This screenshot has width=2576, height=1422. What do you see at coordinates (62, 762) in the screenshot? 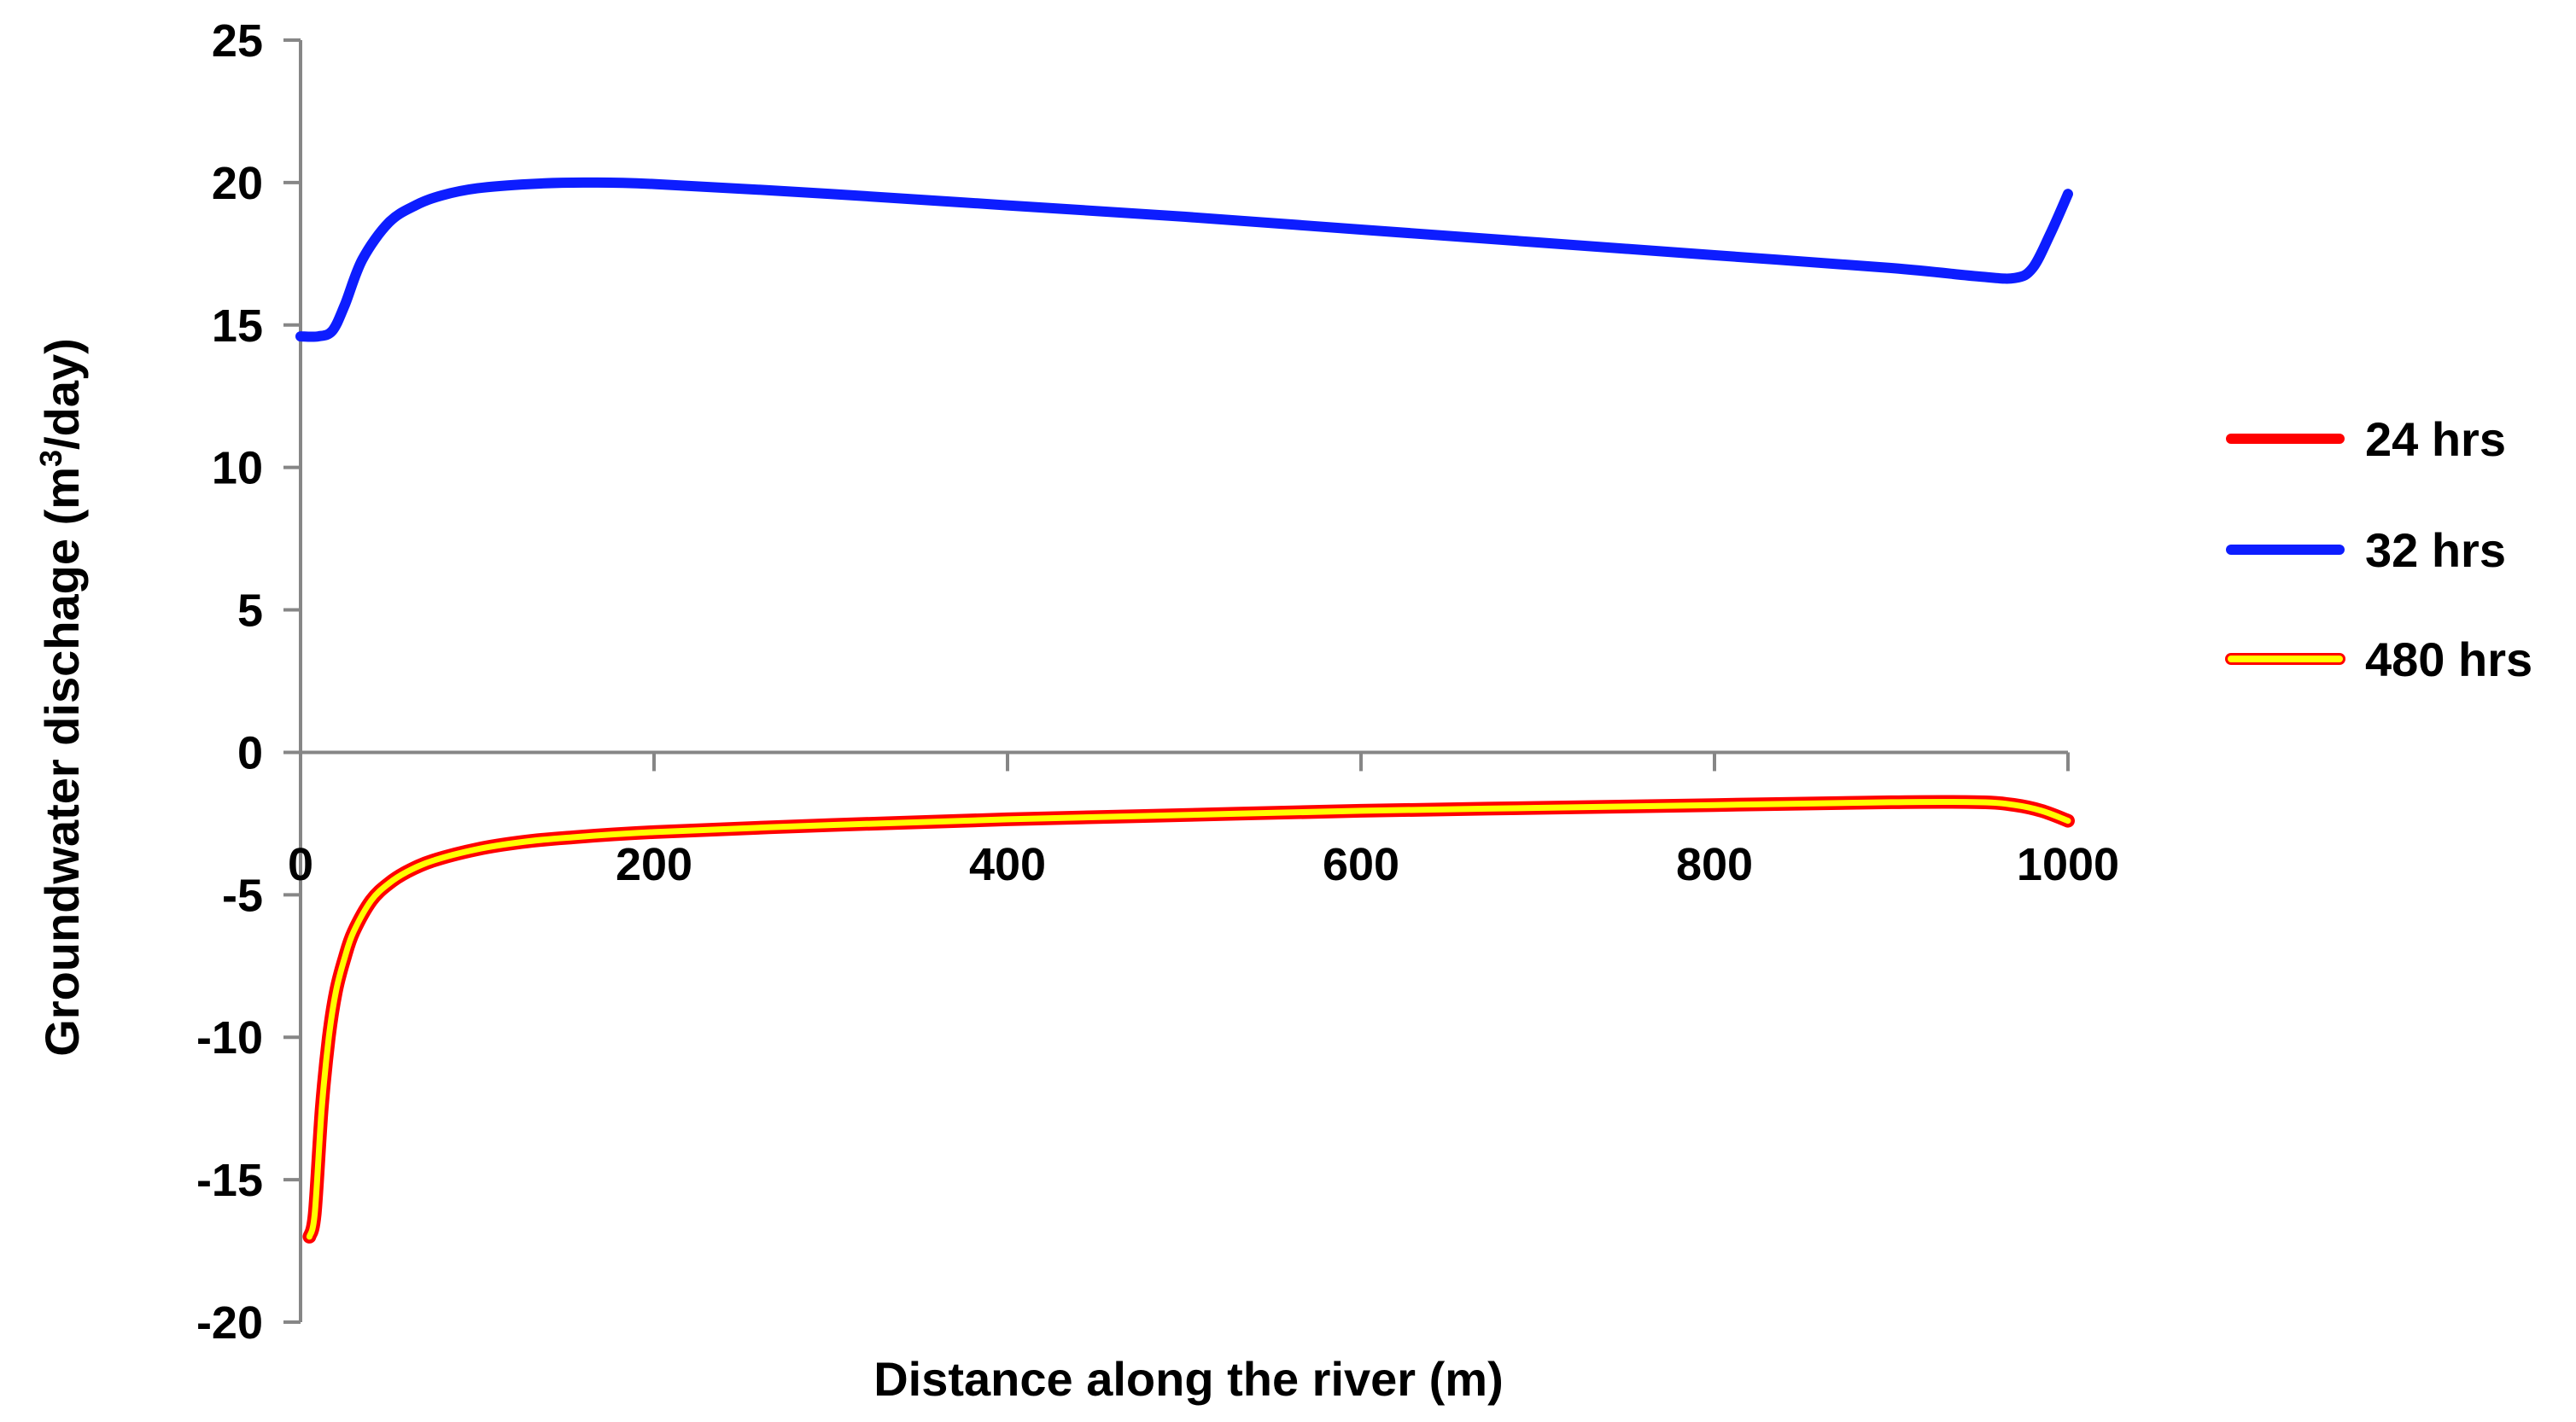
I see `y-axis-title-main: Groundwater dischage (m` at bounding box center [62, 762].